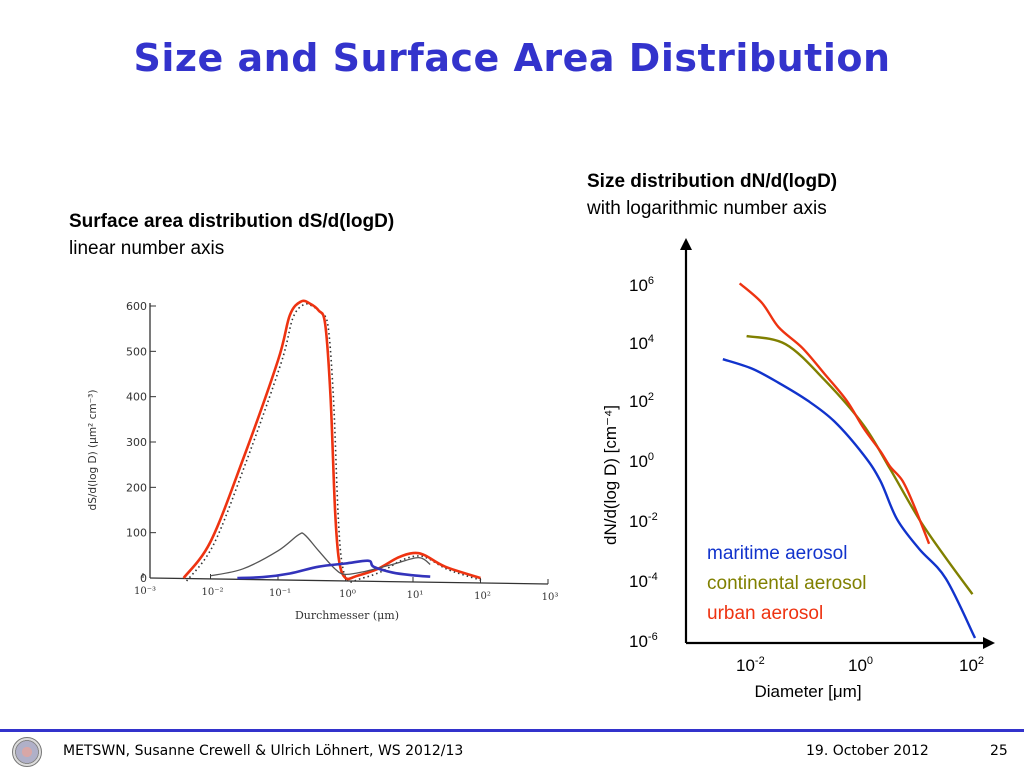  What do you see at coordinates (550, 597) in the screenshot?
I see `x-tick-label: 10³` at bounding box center [550, 597].